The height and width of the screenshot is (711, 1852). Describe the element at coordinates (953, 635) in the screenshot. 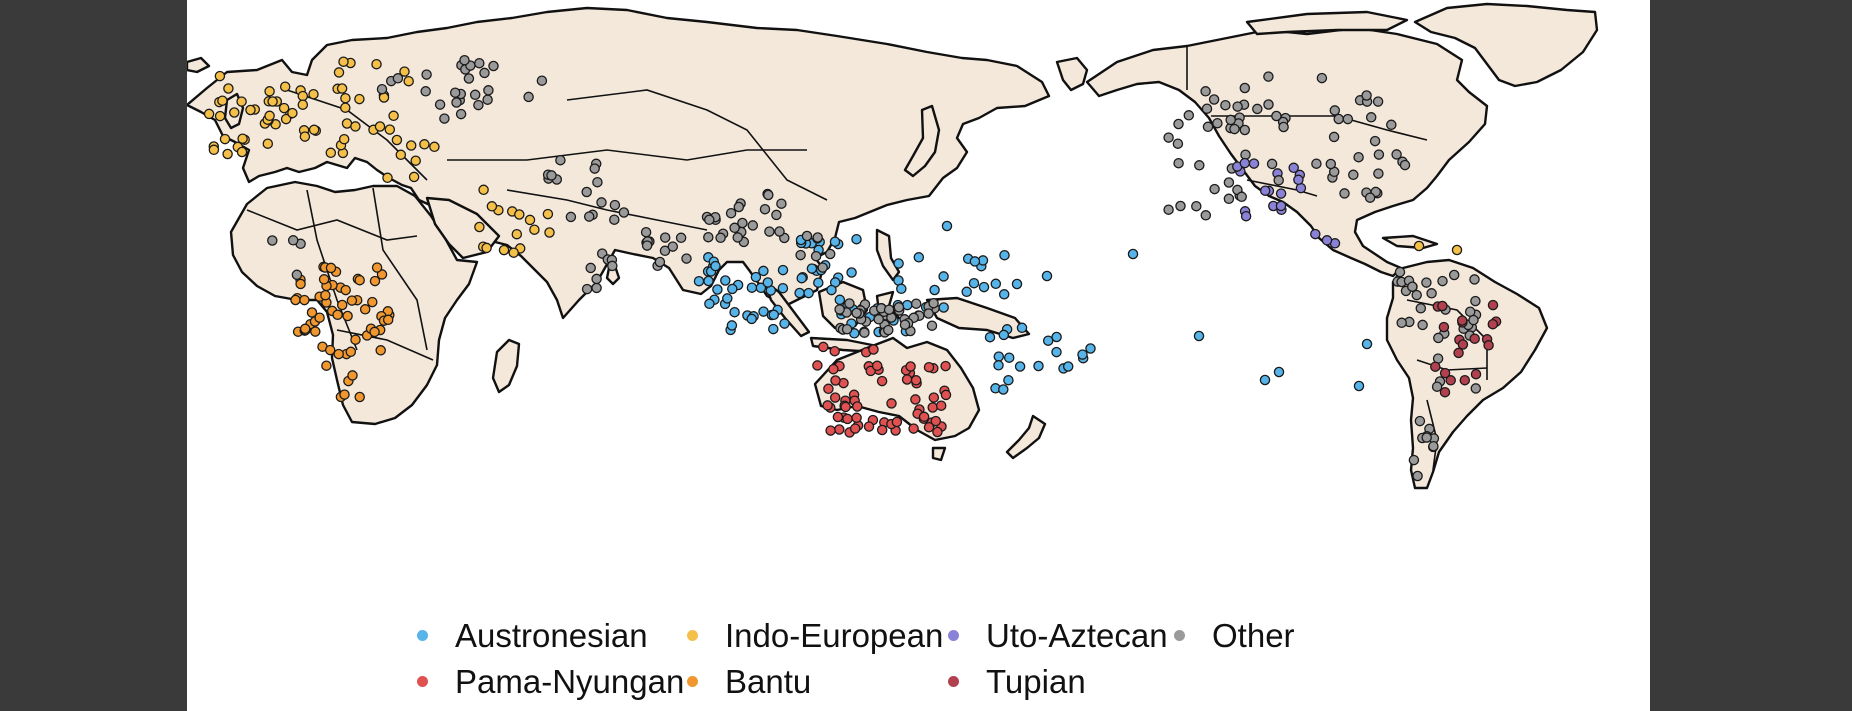

I see `legend-dot-uto-aztecan` at that location.